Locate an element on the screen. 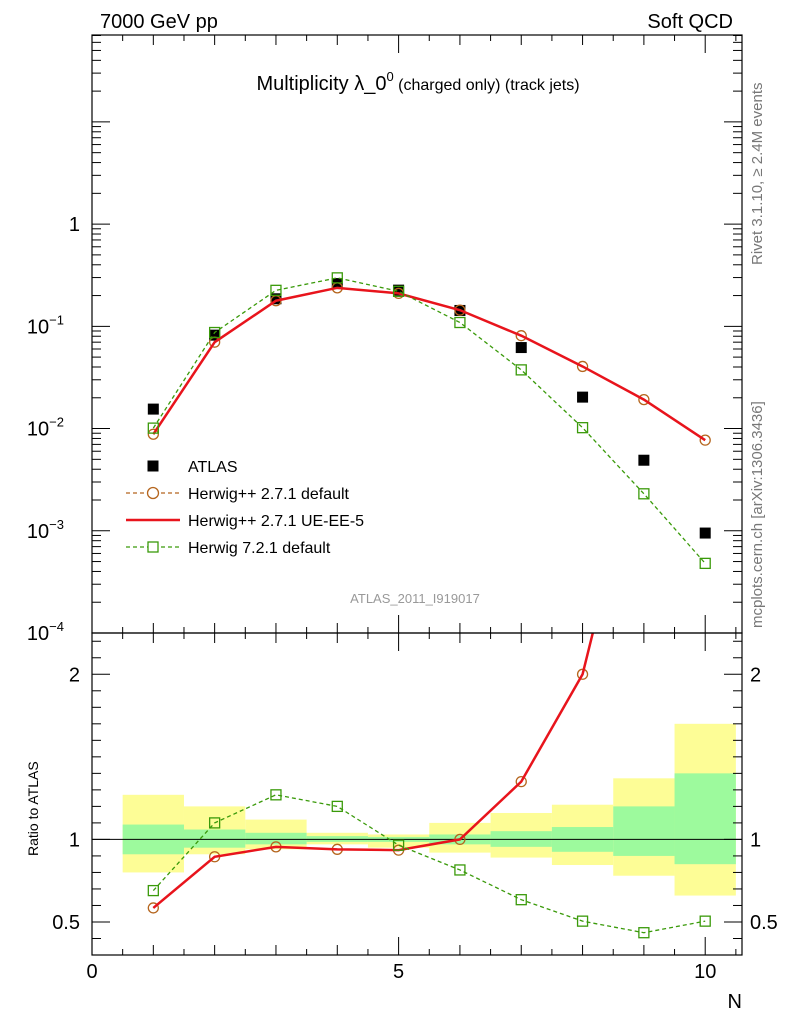  legend-entry-2-marker is located at coordinates (153, 493).